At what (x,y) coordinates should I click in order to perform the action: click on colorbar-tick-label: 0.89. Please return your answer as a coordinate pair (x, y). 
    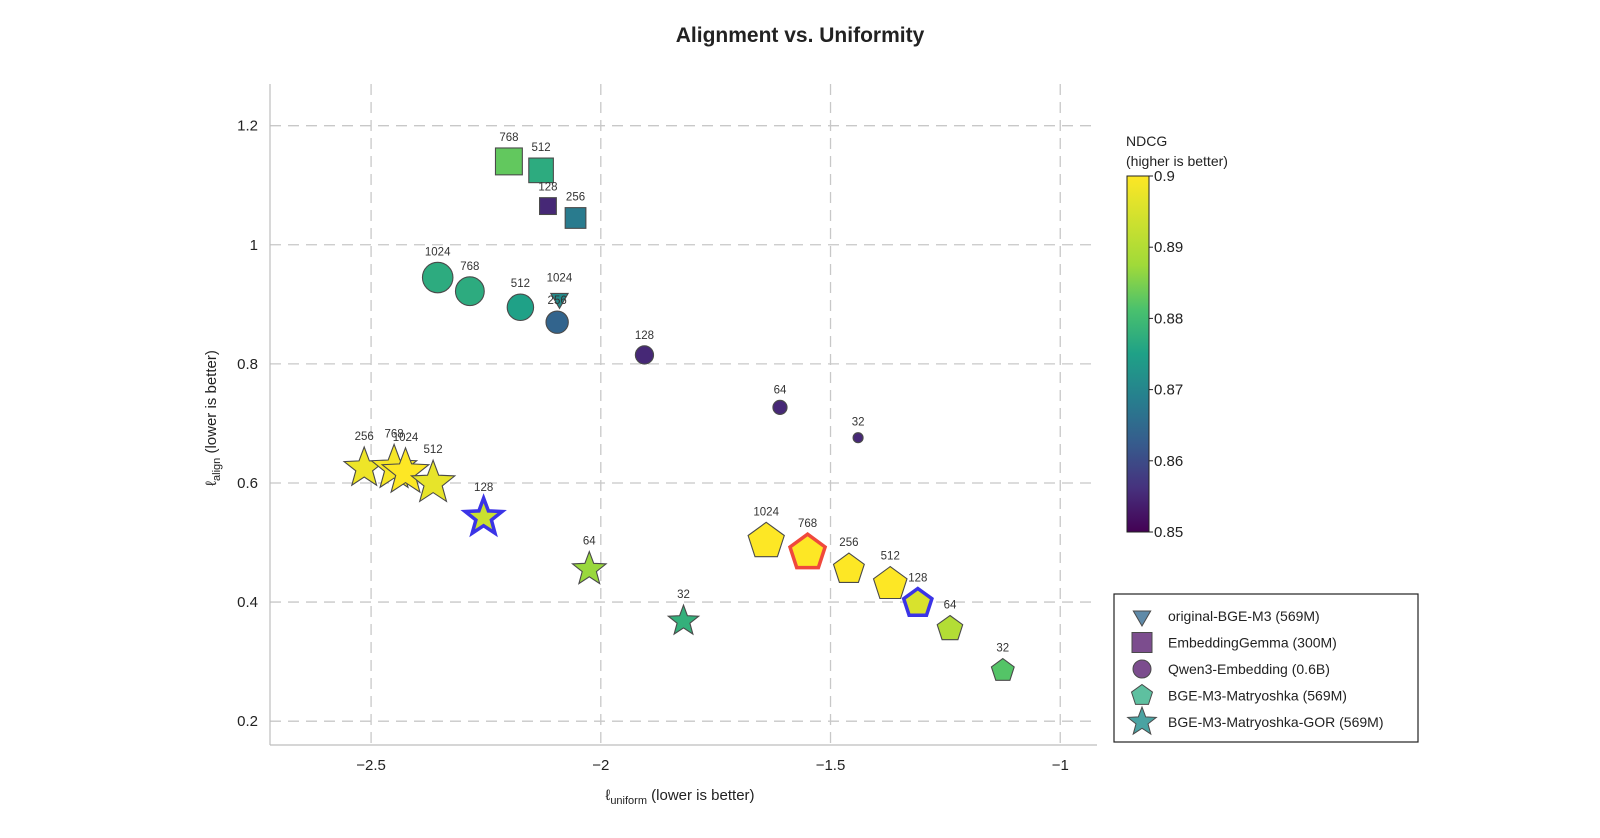
    Looking at the image, I should click on (1168, 247).